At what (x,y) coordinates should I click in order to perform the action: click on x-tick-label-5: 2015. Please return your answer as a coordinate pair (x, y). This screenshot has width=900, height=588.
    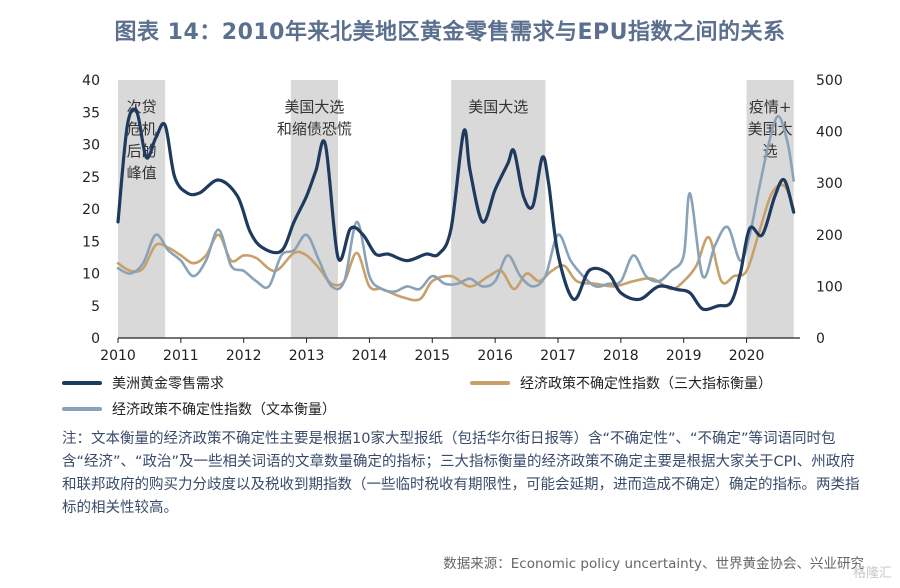
    Looking at the image, I should click on (432, 356).